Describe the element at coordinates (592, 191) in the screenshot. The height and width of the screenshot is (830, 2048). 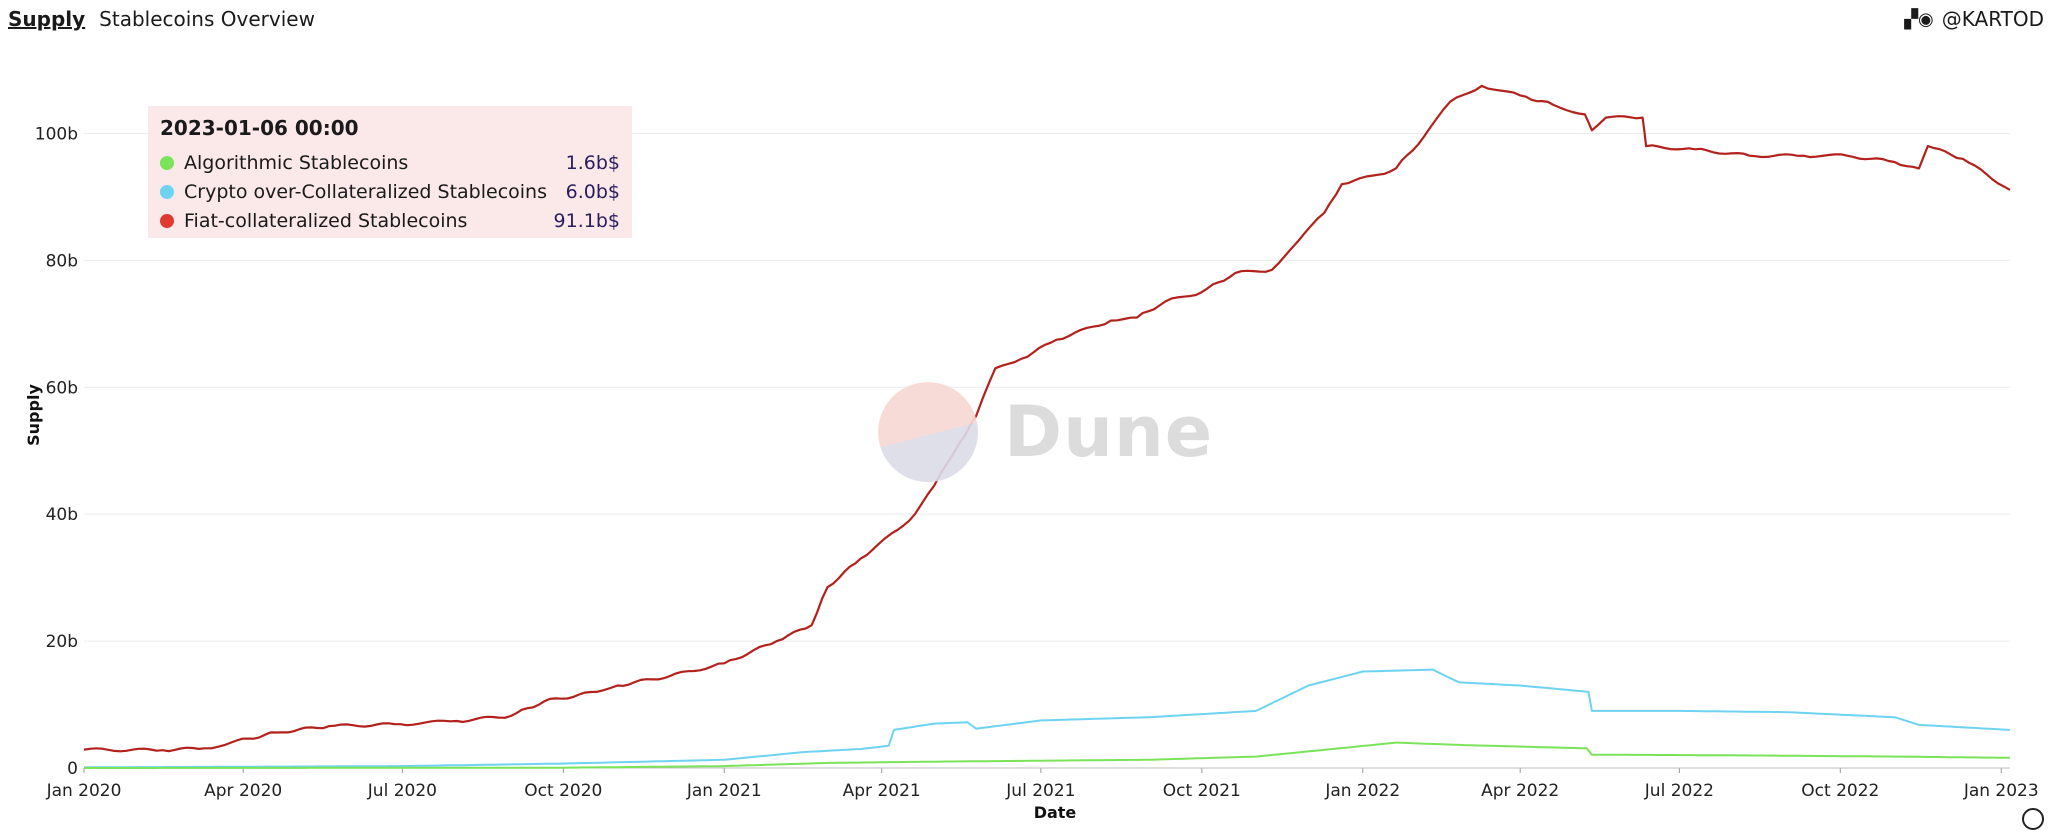
I see `tooltip-series-value: 6.0b$` at that location.